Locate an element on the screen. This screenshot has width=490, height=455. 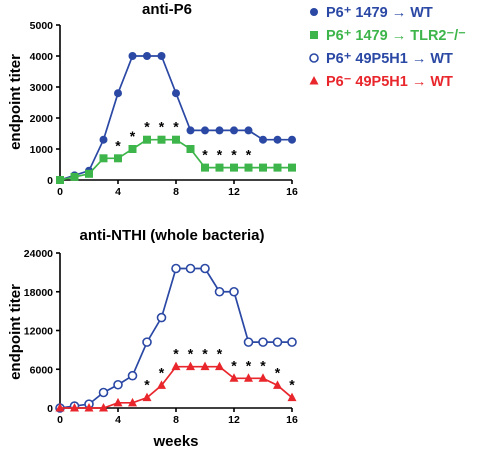
legend-label: P6⁺ 1479 → TLR2⁻/⁻ is located at coordinates (396, 36).